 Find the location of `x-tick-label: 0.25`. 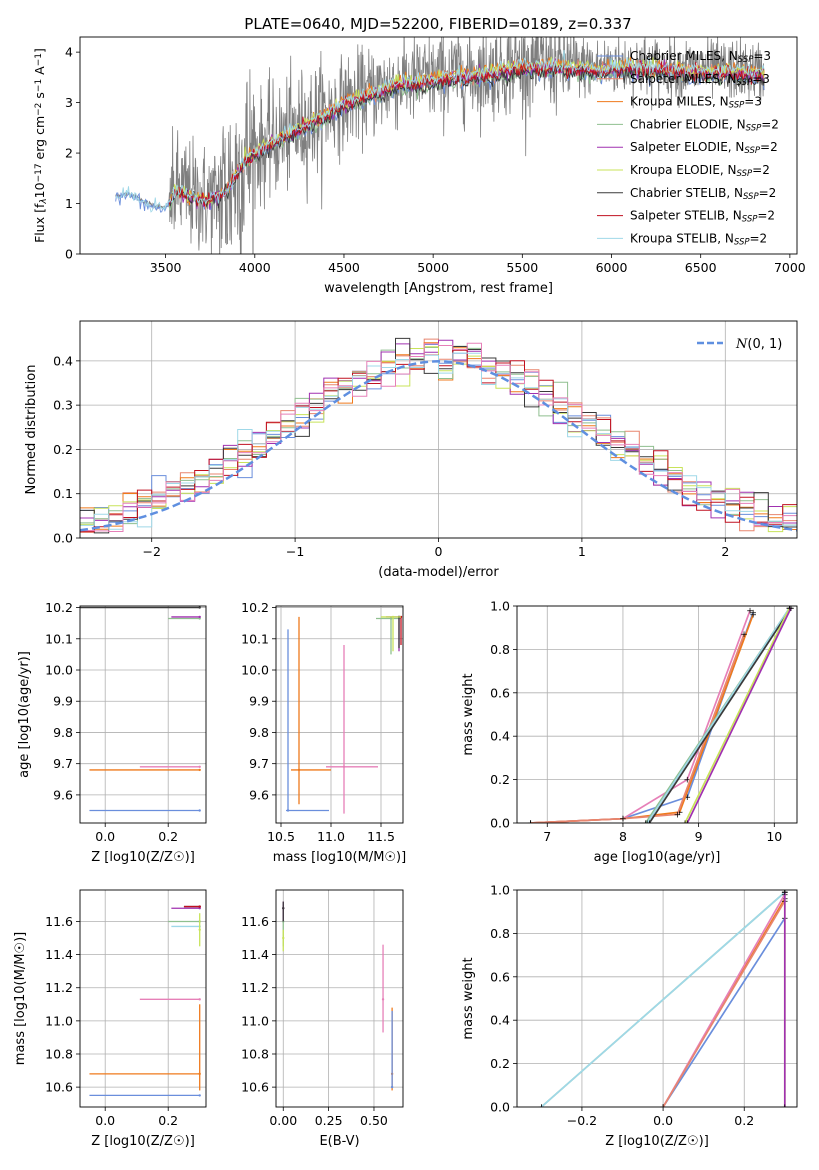

x-tick-label: 0.25 is located at coordinates (329, 1120).